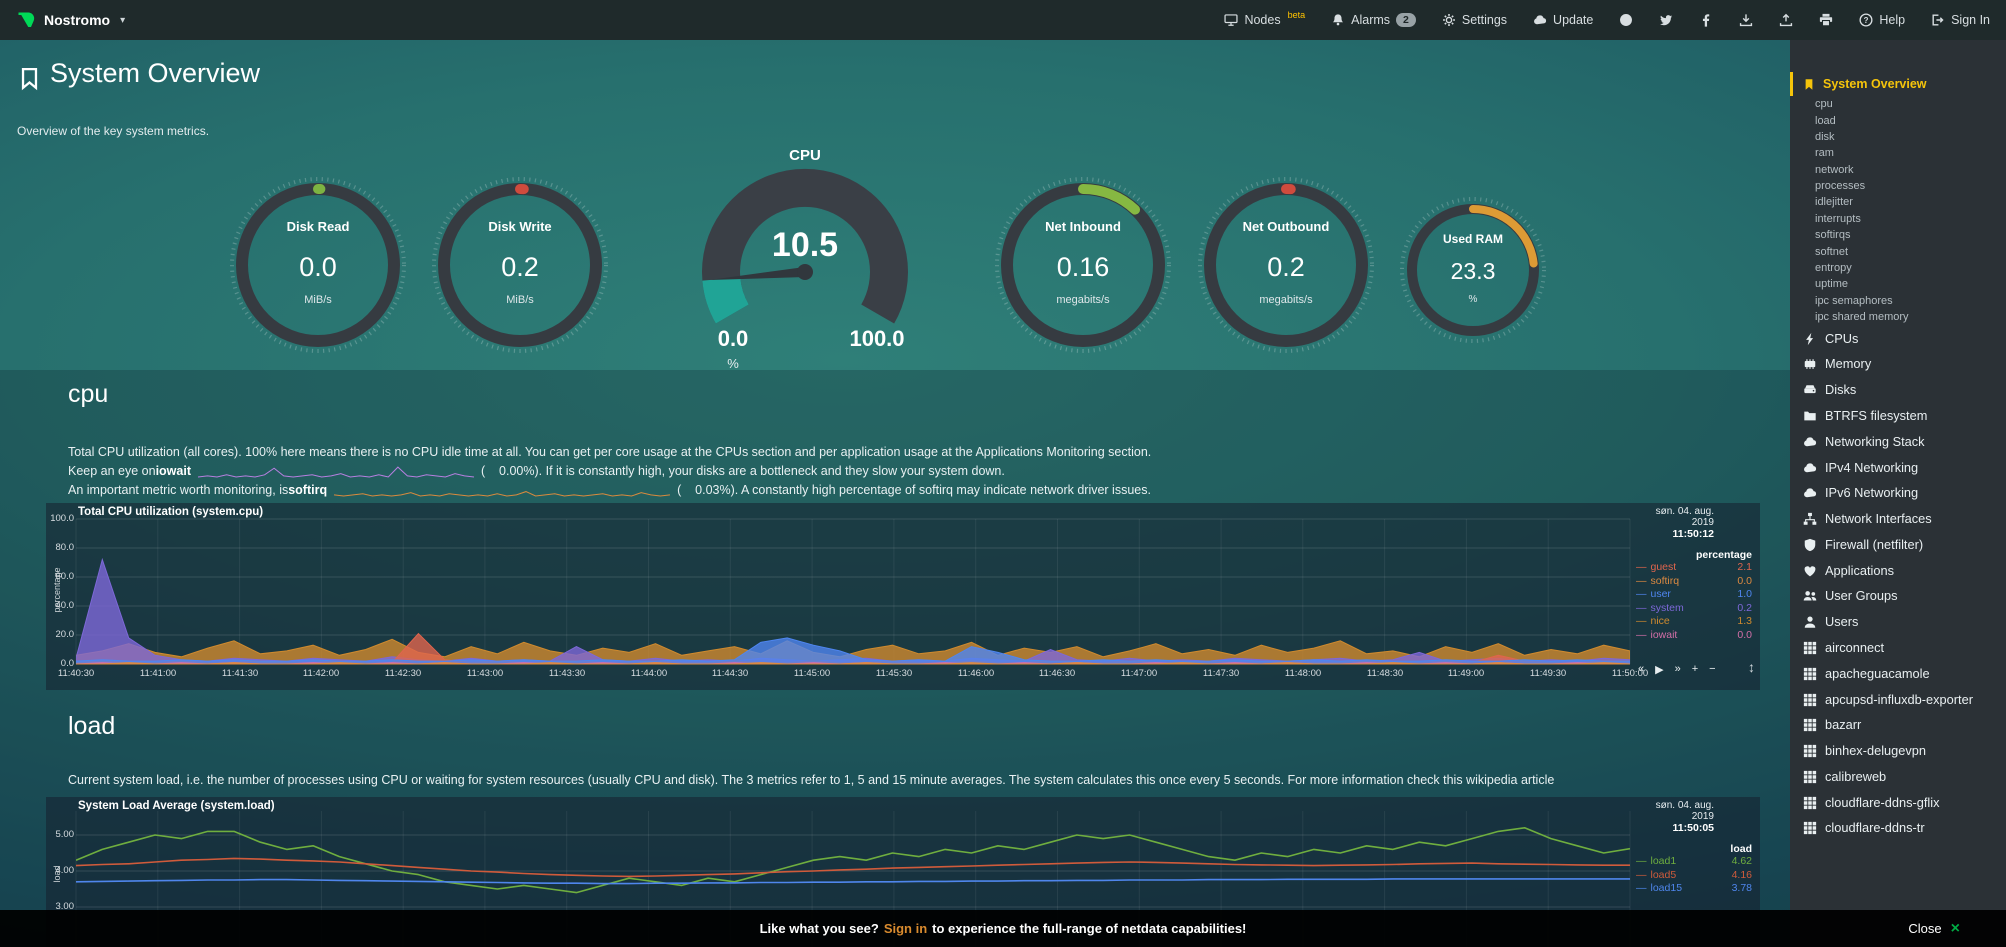  I want to click on disk-read-gauge: Disk Read 0.0 MiB/s, so click(318, 267).